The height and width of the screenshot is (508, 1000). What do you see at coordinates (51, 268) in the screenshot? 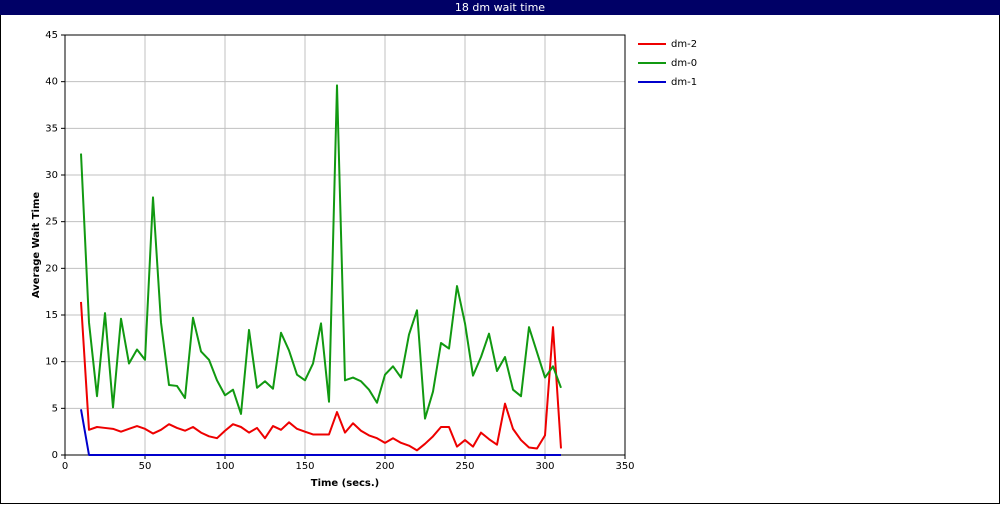
I see `y-tick-label: 20` at bounding box center [51, 268].